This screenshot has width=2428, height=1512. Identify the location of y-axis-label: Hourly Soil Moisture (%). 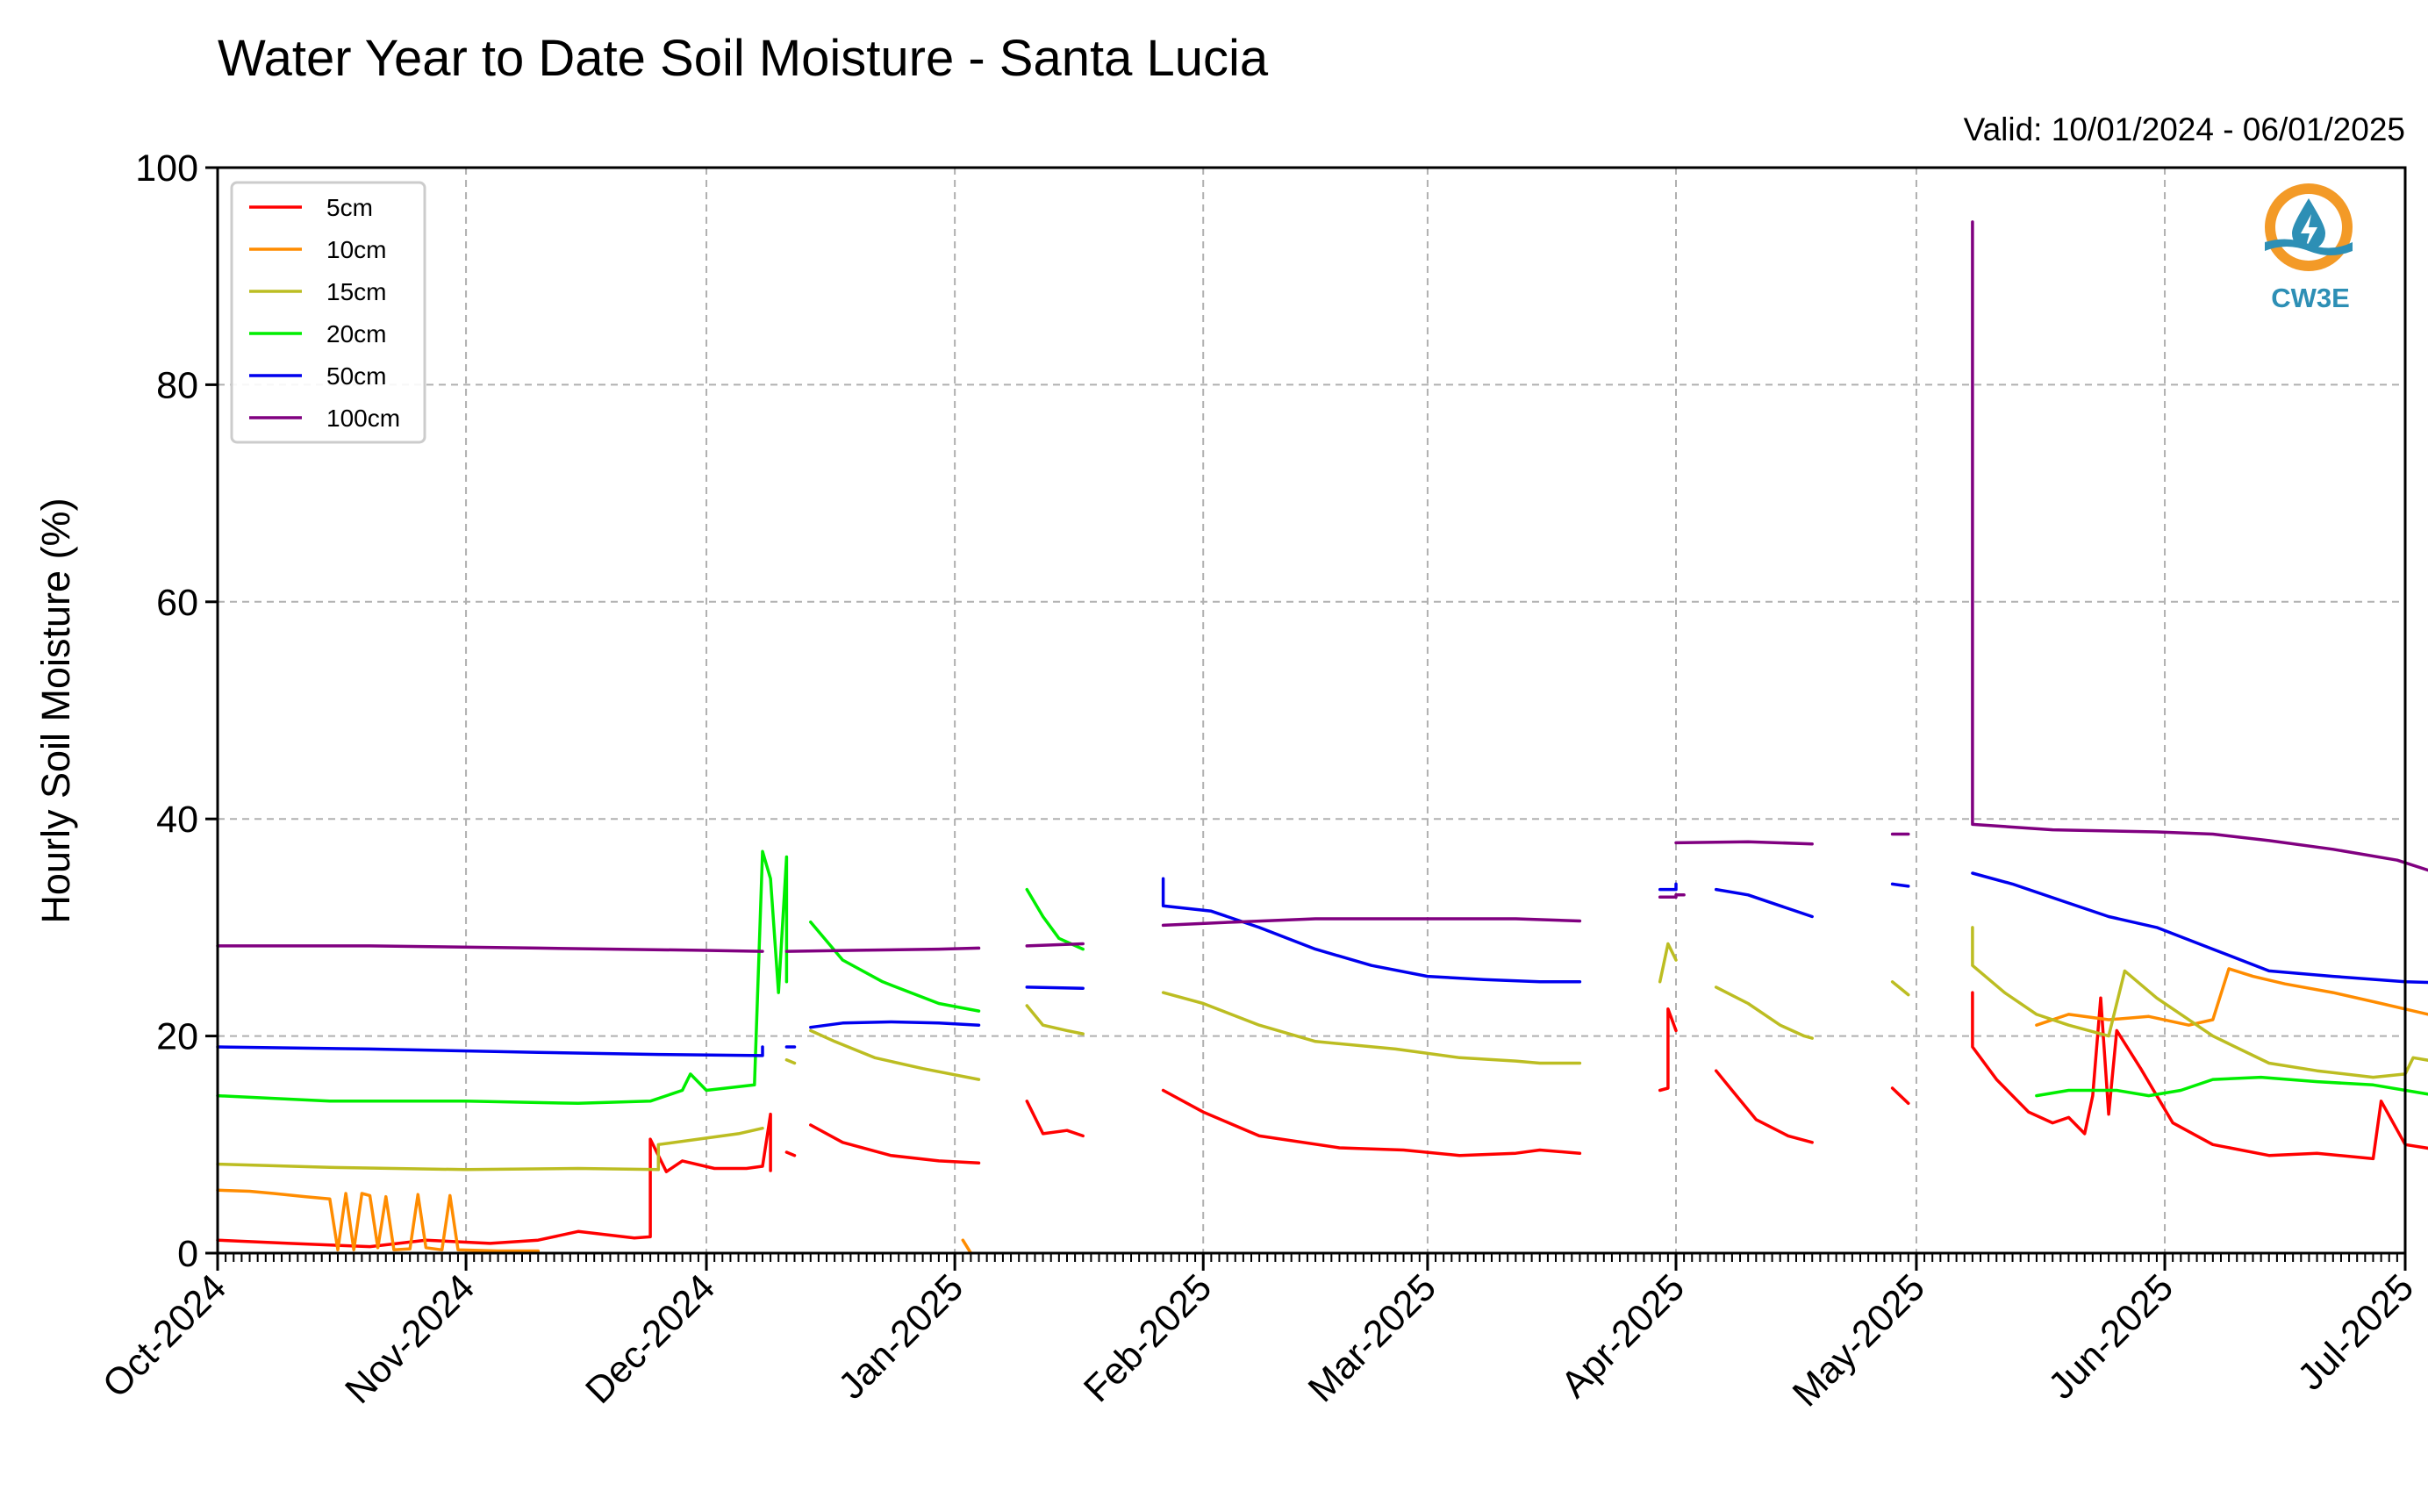
(55, 711).